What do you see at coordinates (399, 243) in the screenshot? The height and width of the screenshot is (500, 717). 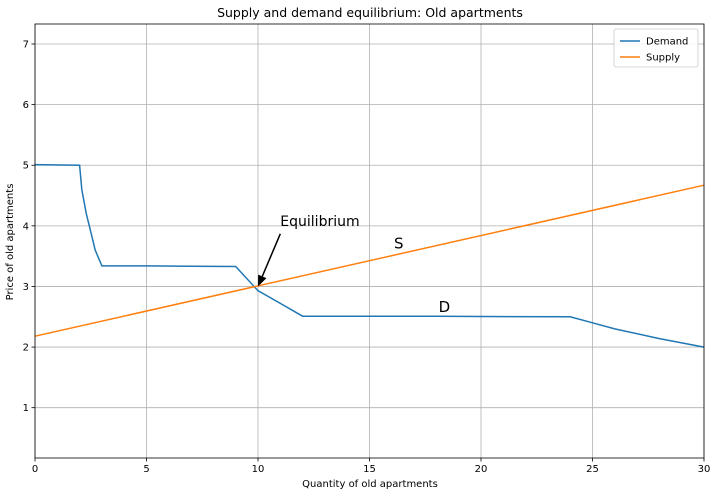 I see `annotation-s: S` at bounding box center [399, 243].